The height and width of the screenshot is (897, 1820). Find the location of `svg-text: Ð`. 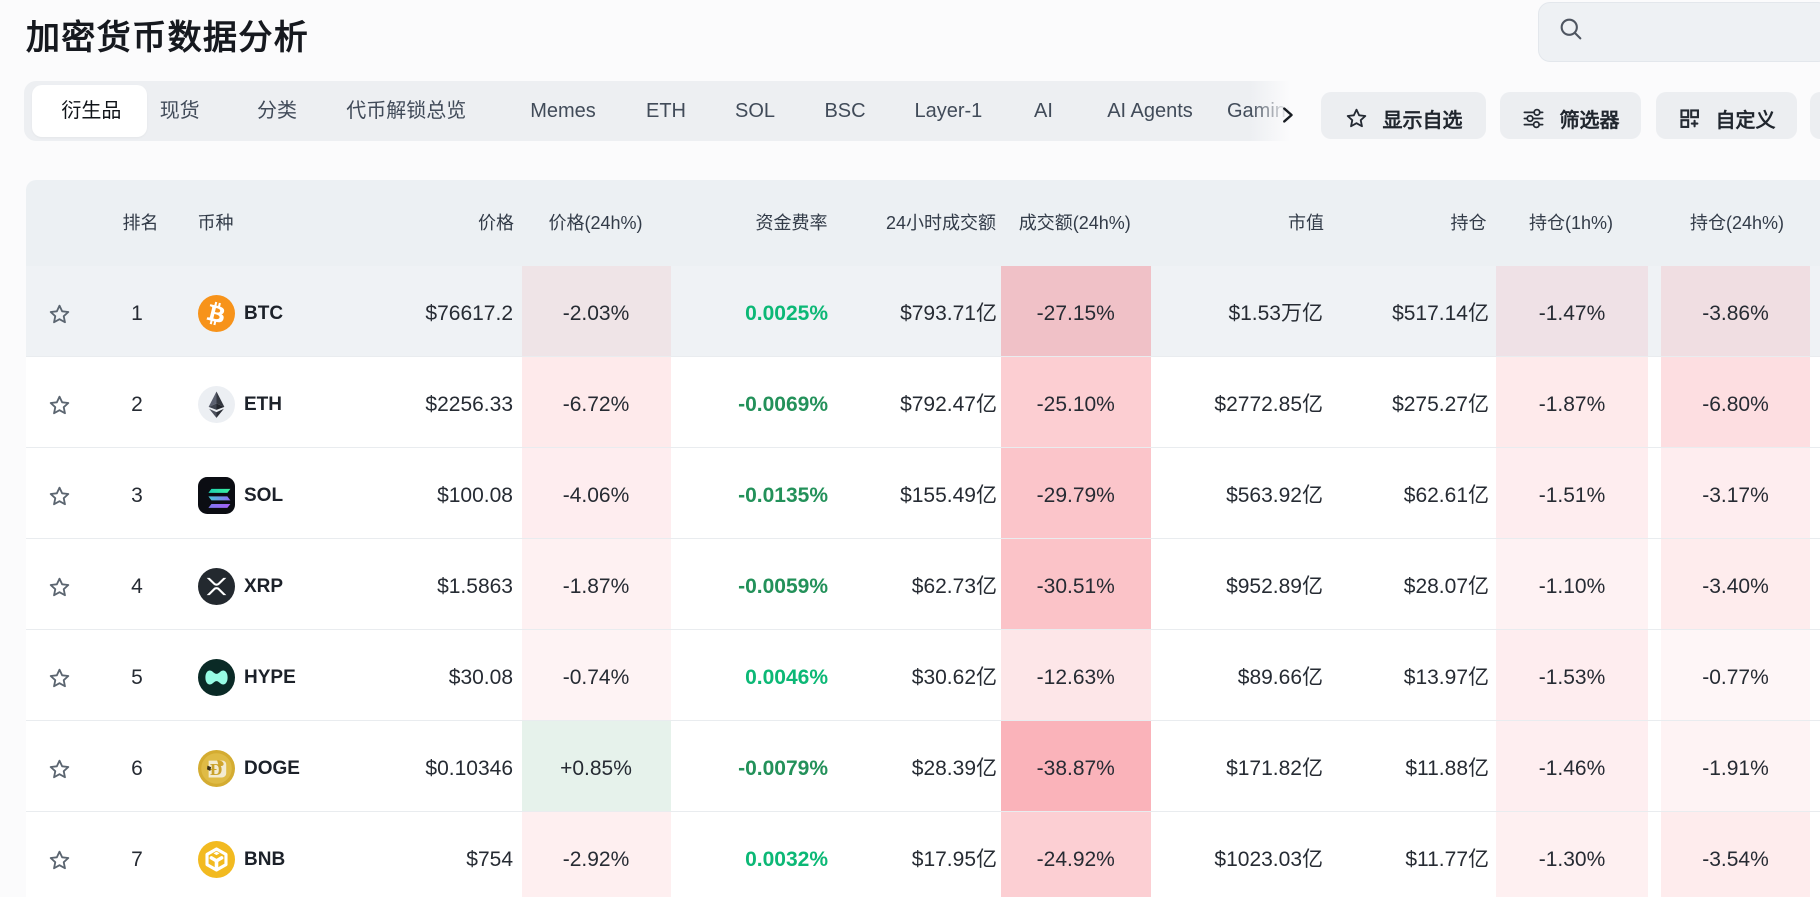

svg-text: Ð is located at coordinates (216, 769).